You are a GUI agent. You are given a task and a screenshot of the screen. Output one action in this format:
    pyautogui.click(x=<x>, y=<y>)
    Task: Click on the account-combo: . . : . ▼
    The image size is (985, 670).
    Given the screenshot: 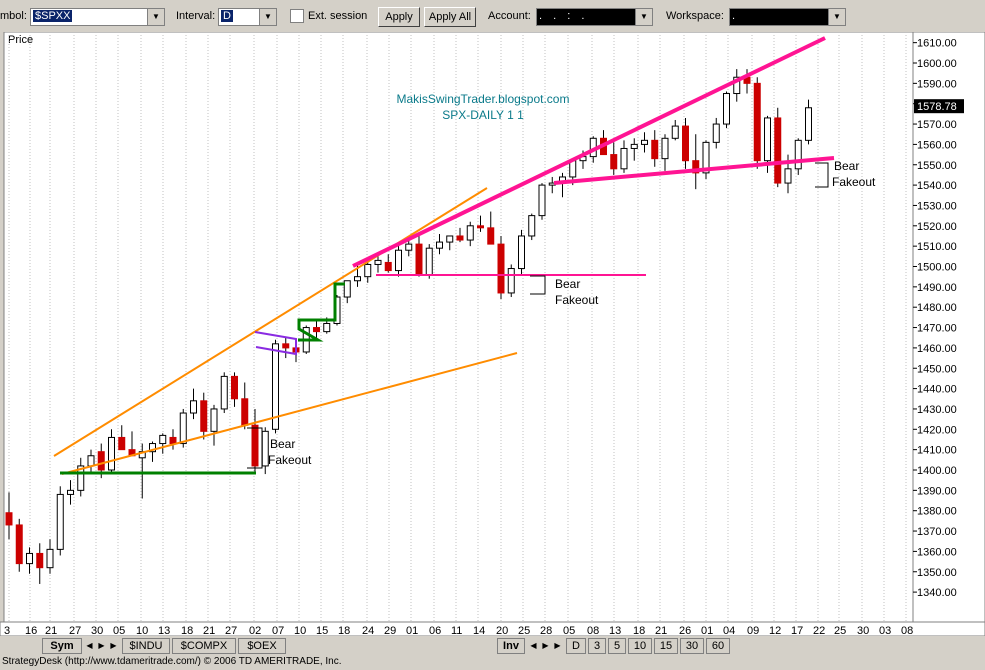 What is the action you would take?
    pyautogui.click(x=594, y=17)
    